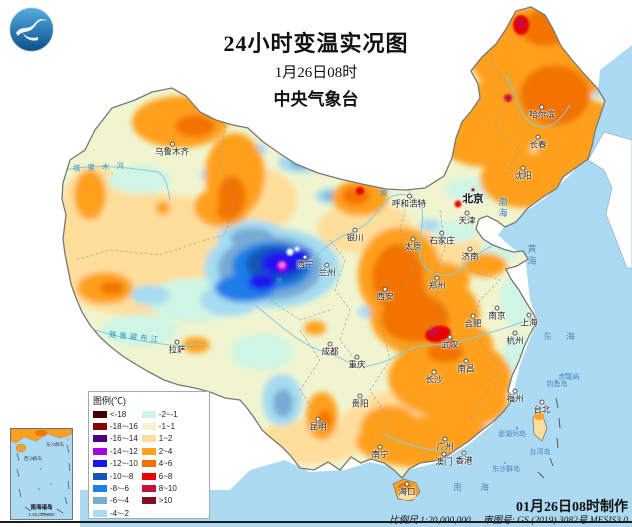 Image resolution: width=632 pixels, height=527 pixels. I want to click on legend-item: -8~-6, so click(115, 488).